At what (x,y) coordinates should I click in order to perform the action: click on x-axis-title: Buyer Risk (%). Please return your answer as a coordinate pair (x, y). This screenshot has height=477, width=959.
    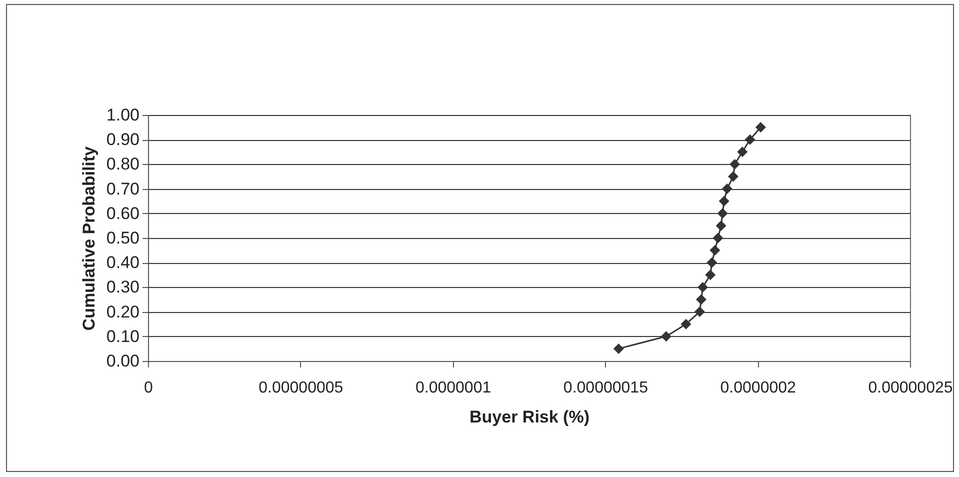
    Looking at the image, I should click on (530, 417).